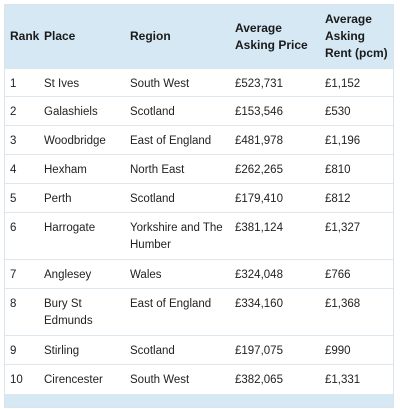 This screenshot has width=400, height=409. I want to click on cell-price: £153,546, so click(276, 111).